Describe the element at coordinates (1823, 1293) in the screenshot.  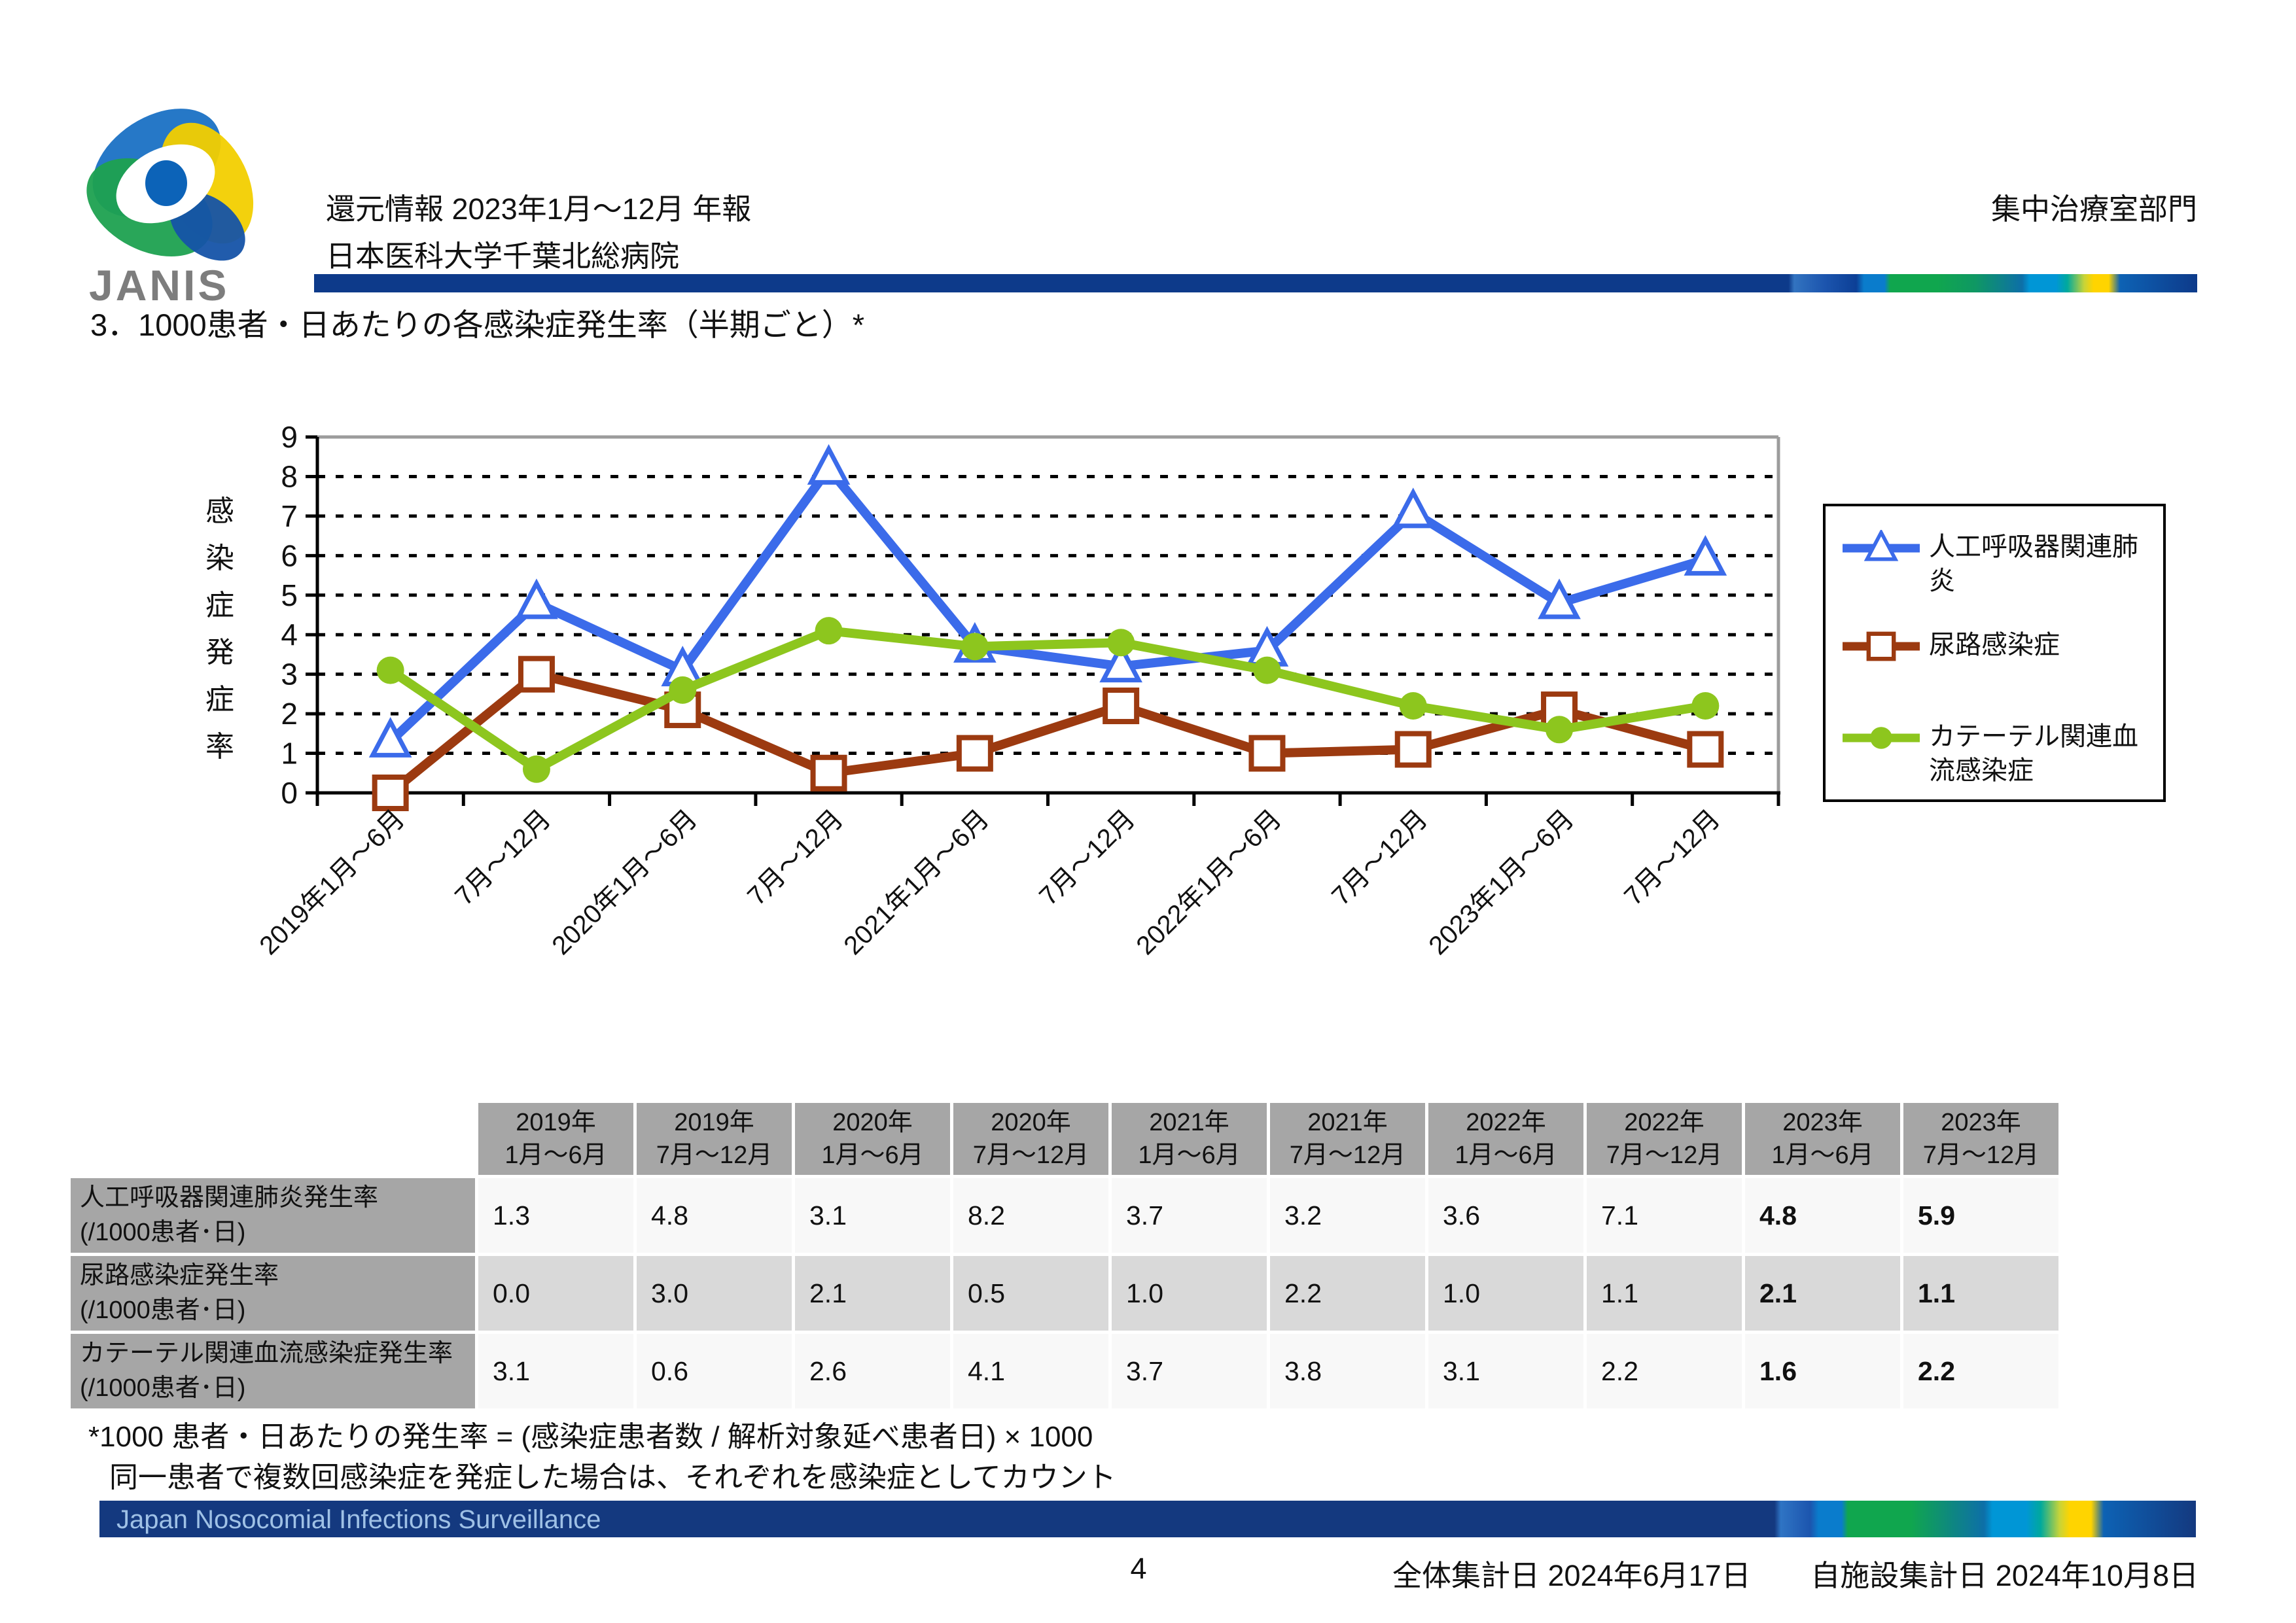
I see `table-cell: 2.1` at that location.